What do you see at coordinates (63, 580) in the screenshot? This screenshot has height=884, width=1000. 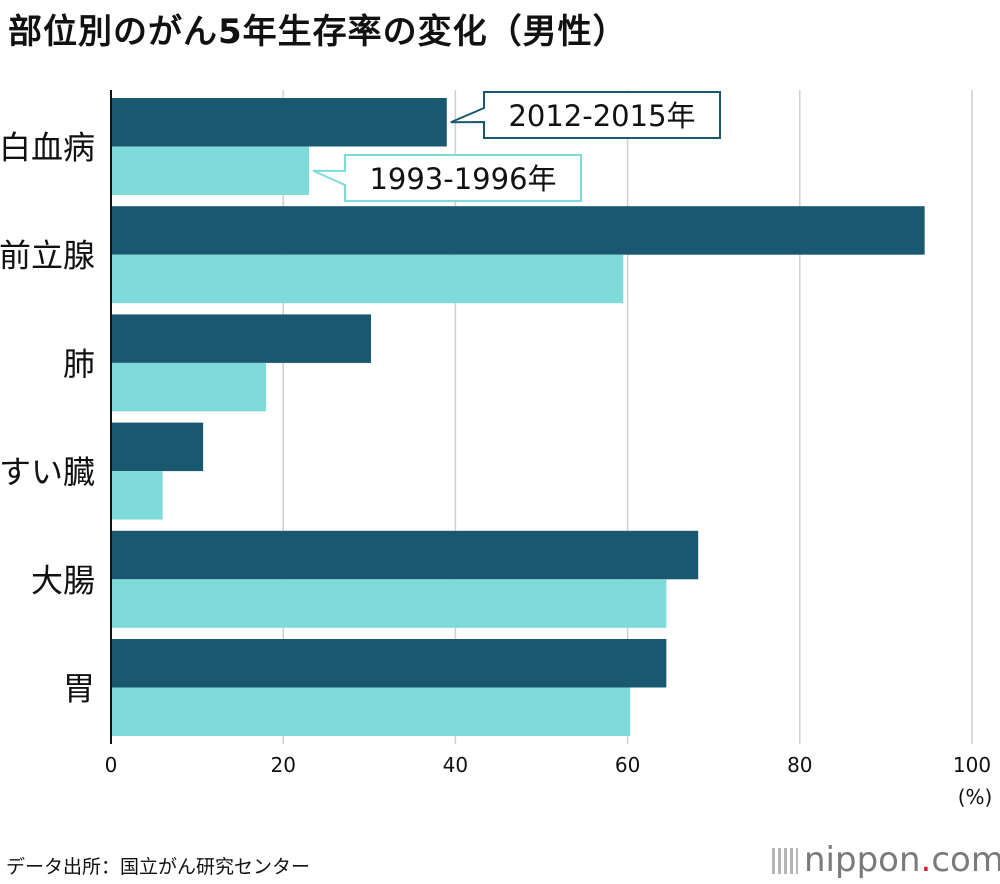 I see `category-label: 大腸` at bounding box center [63, 580].